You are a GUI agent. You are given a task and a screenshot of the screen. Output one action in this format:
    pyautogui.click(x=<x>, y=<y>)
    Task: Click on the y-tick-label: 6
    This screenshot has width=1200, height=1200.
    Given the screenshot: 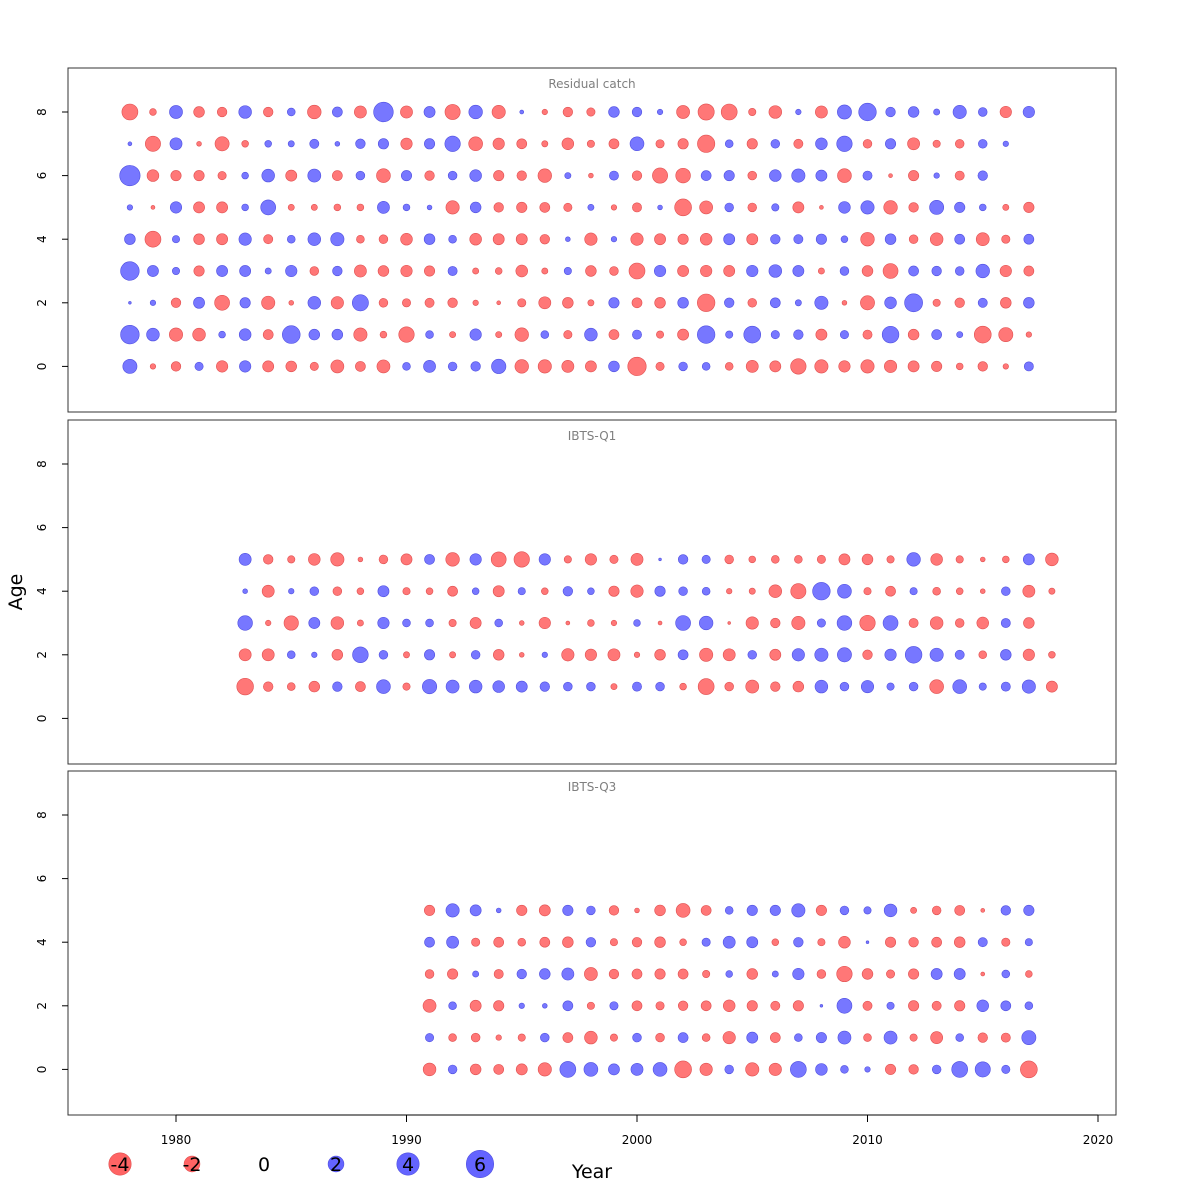 What is the action you would take?
    pyautogui.click(x=42, y=528)
    